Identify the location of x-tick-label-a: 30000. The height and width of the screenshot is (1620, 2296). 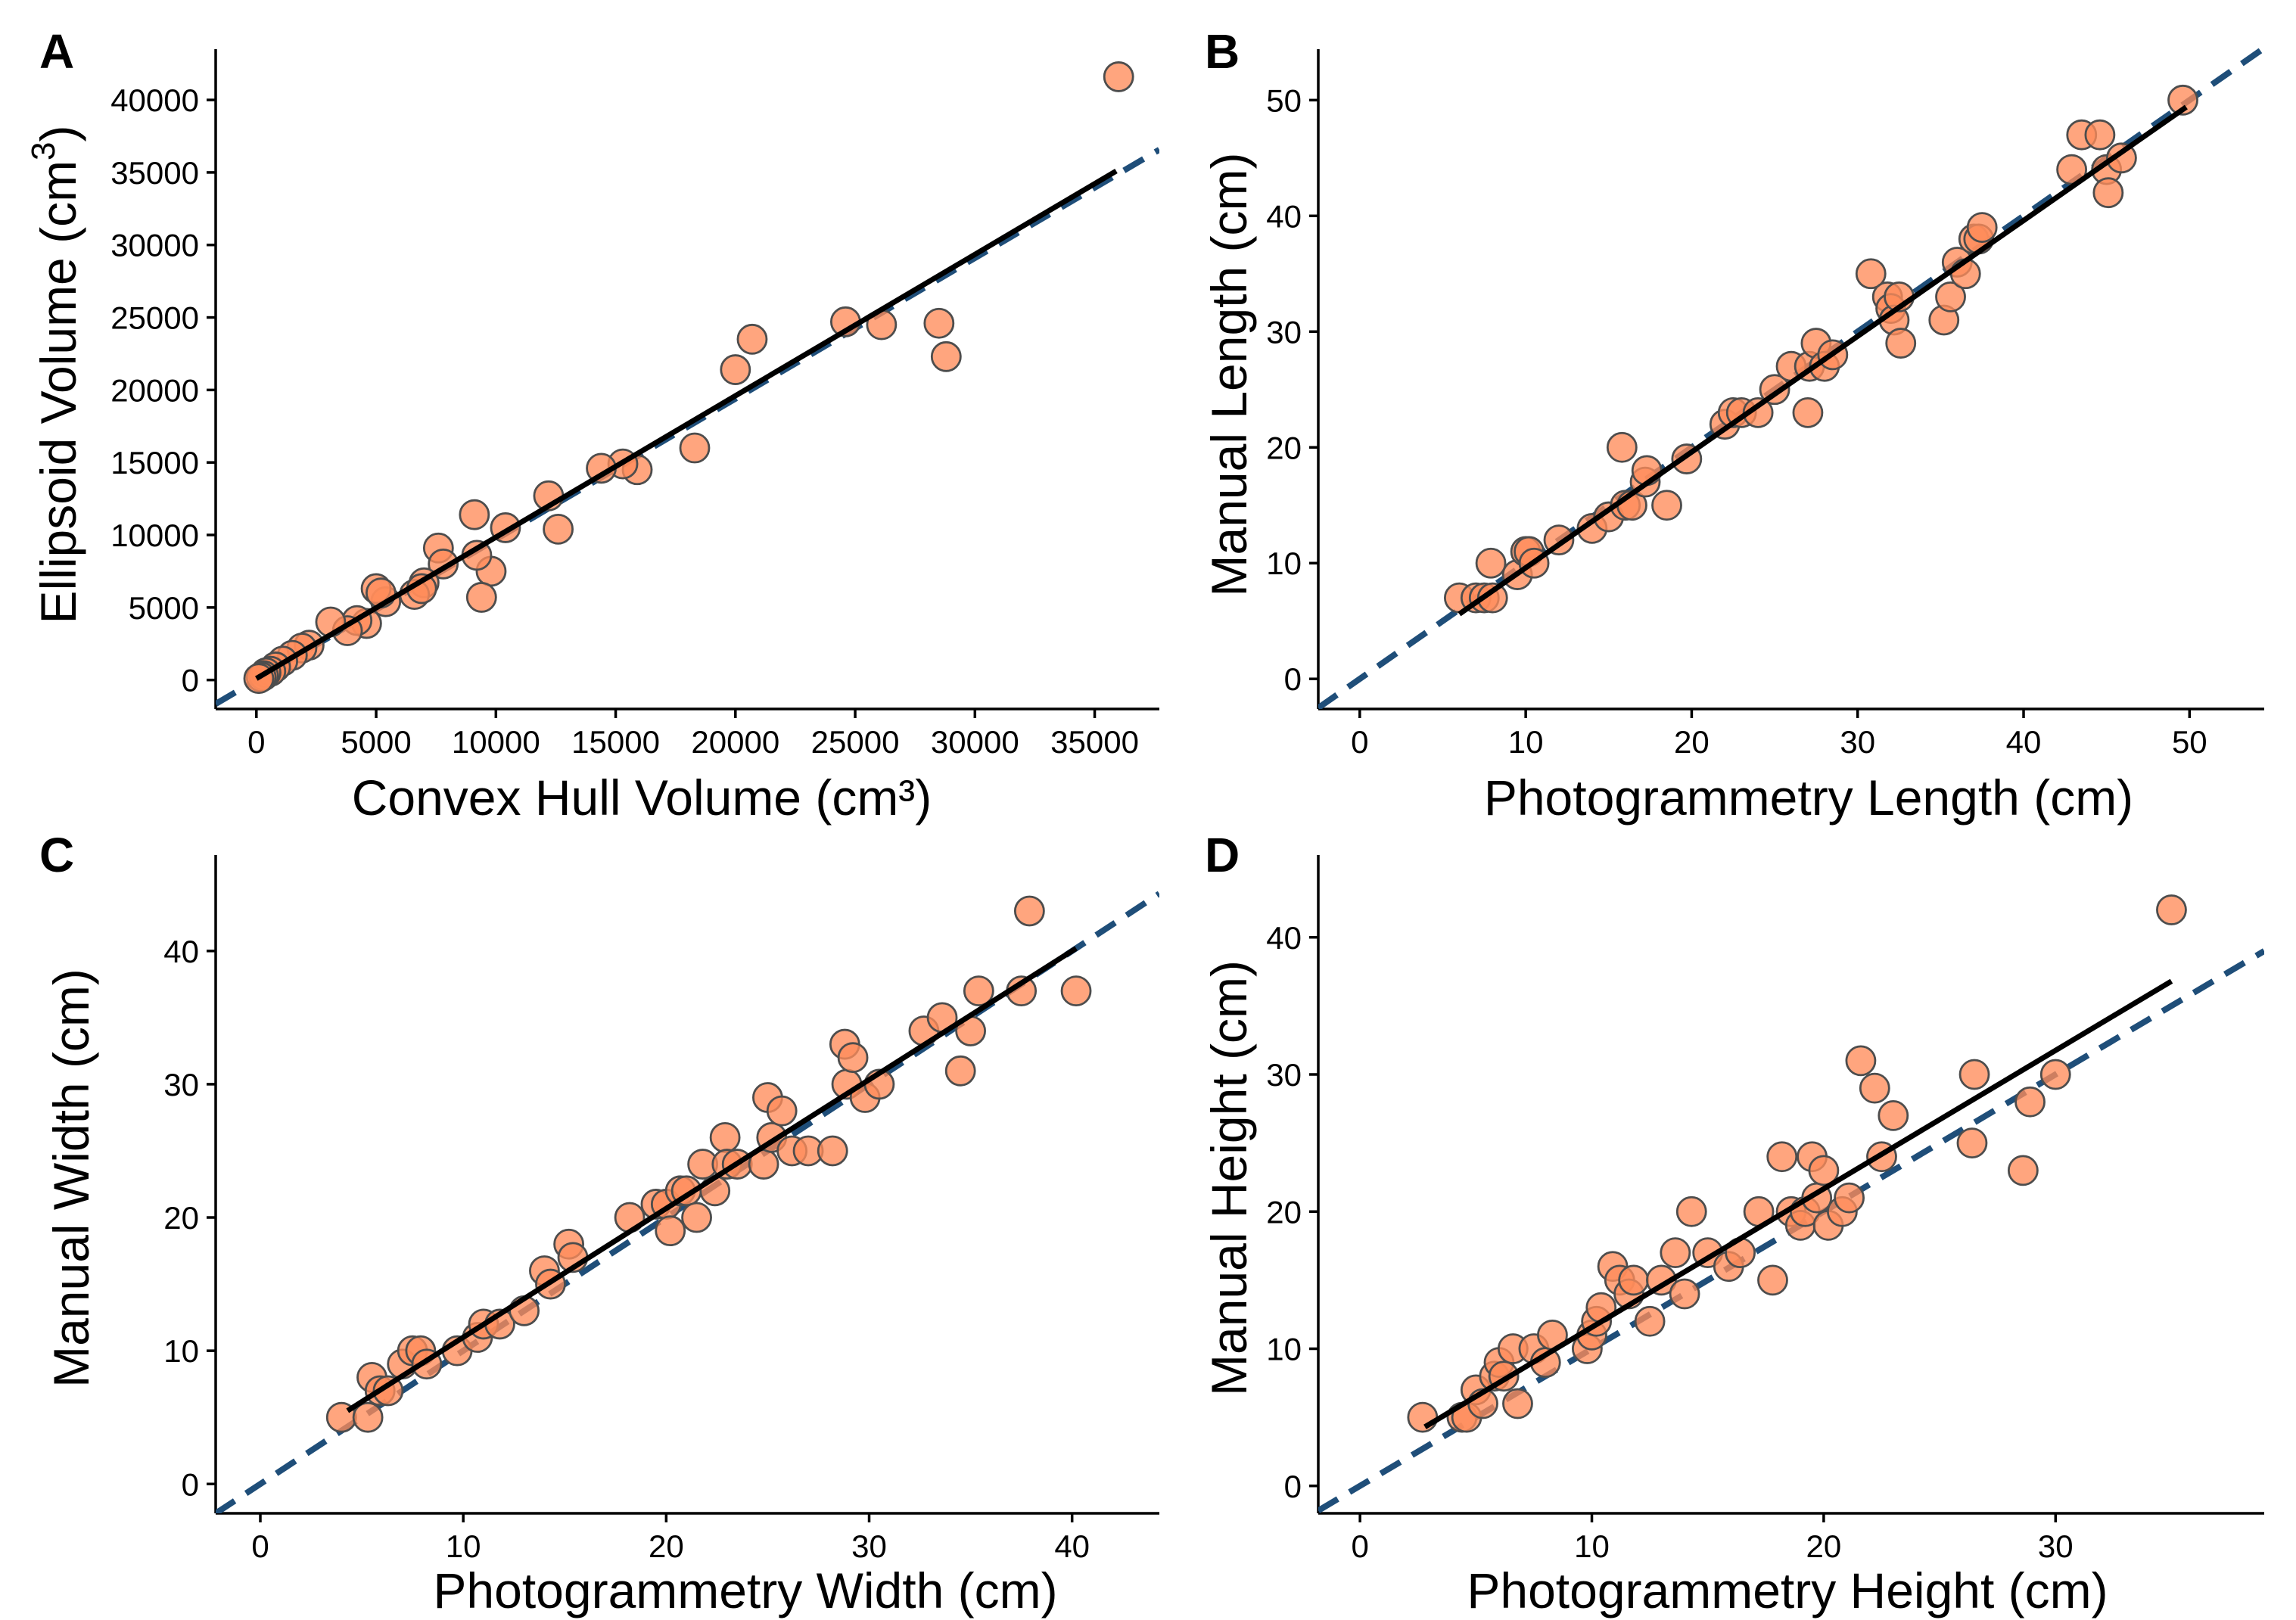
(975, 742).